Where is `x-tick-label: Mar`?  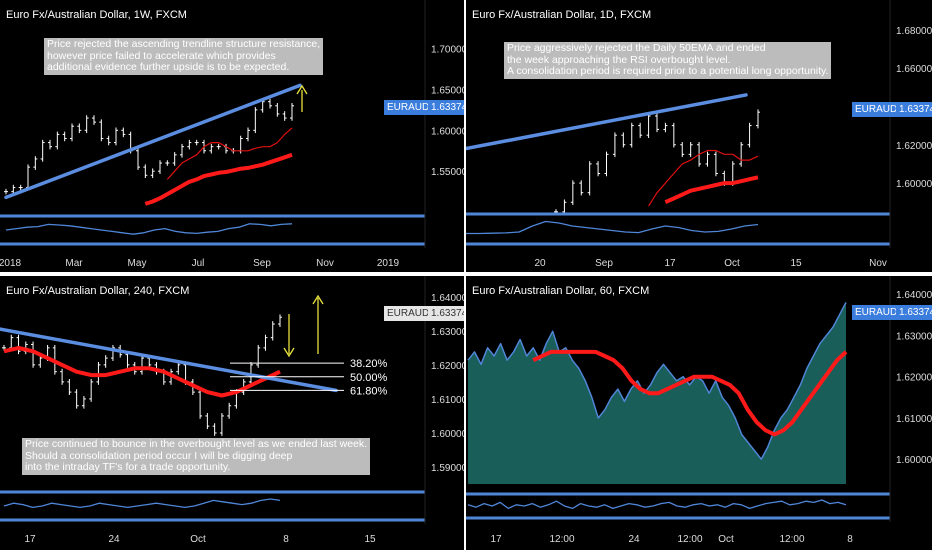 x-tick-label: Mar is located at coordinates (74, 263).